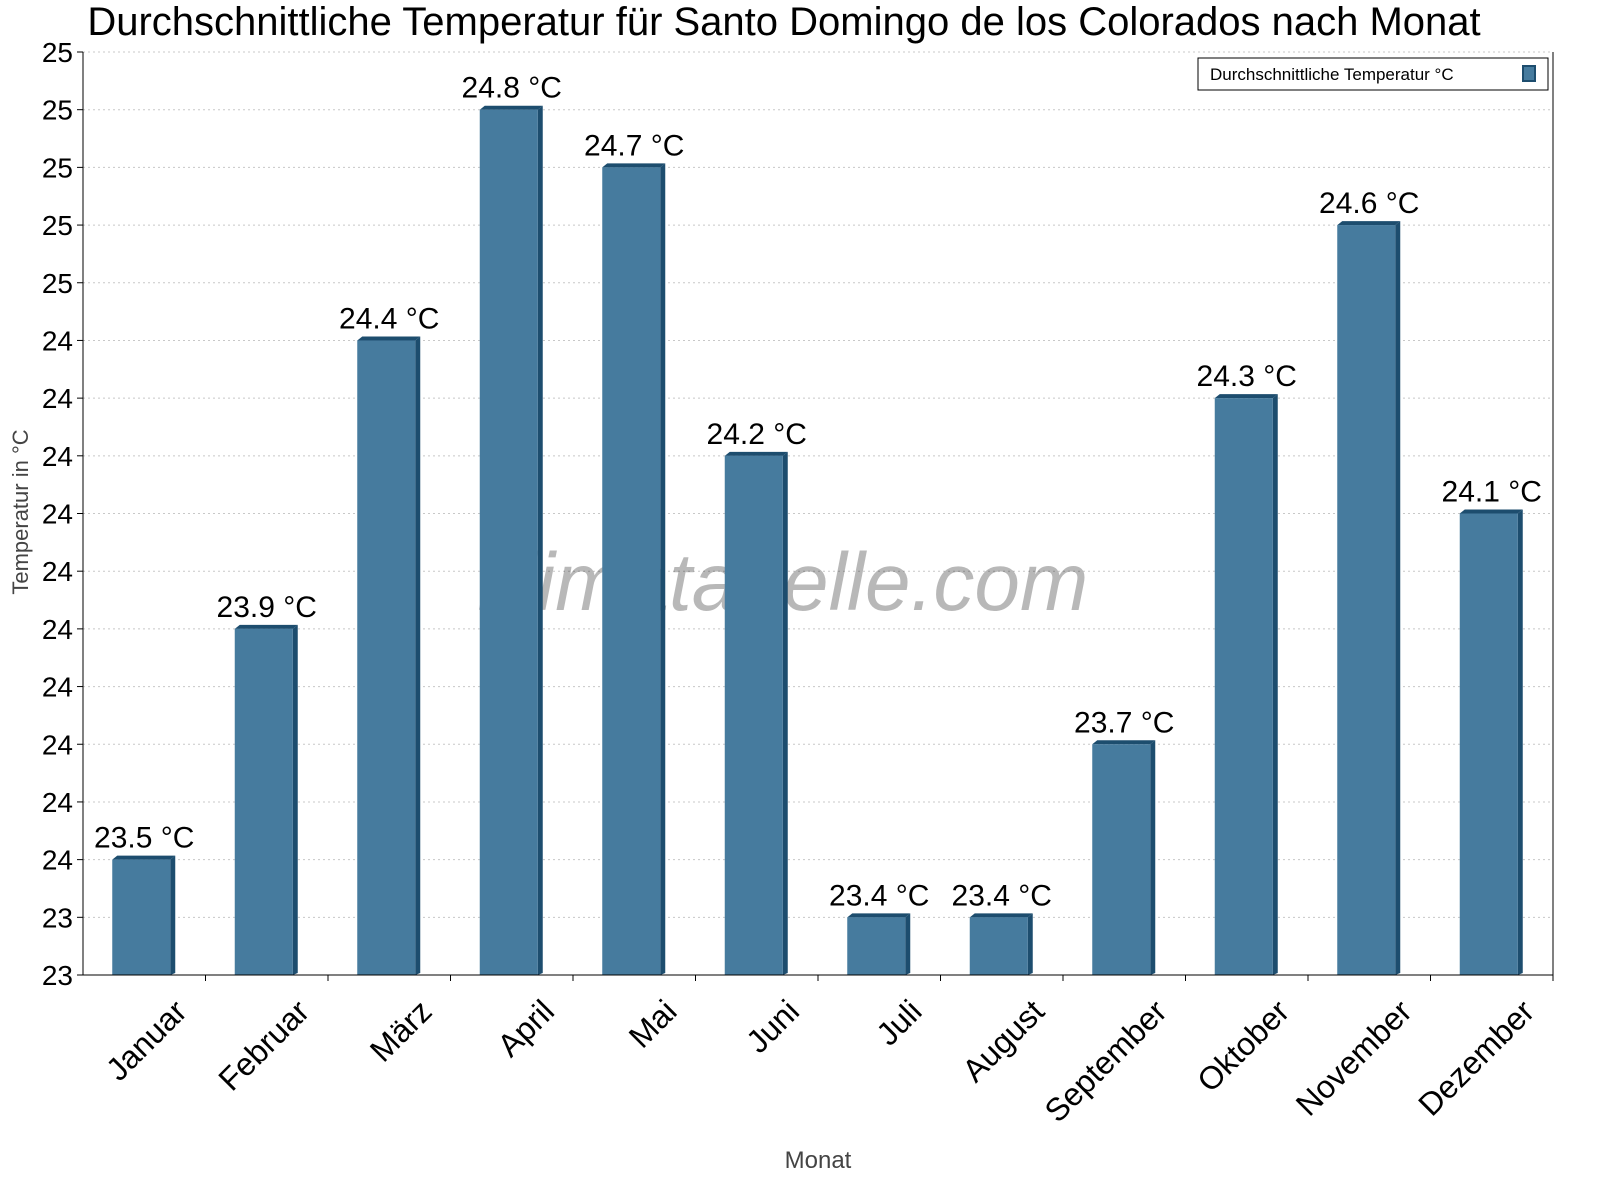  Describe the element at coordinates (1121, 859) in the screenshot. I see `bar-September` at that location.